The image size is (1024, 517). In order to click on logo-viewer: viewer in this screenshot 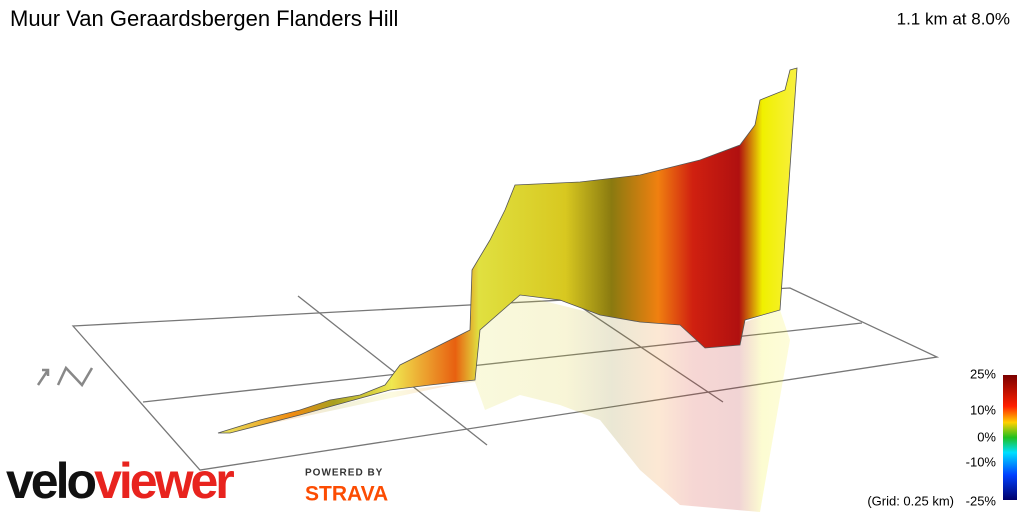, I will do `click(164, 481)`.